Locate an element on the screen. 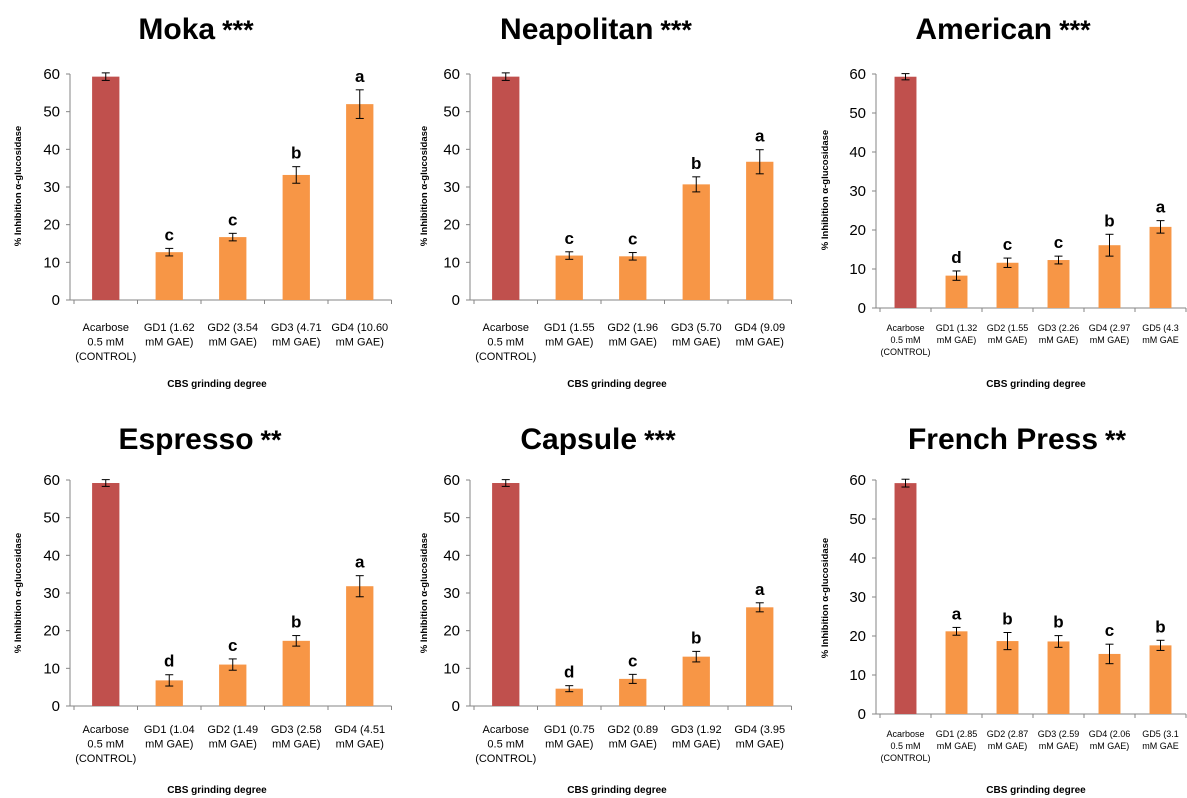 The width and height of the screenshot is (1187, 798). x-tick-label: GD1 (2.85 mM GAE) is located at coordinates (957, 740).